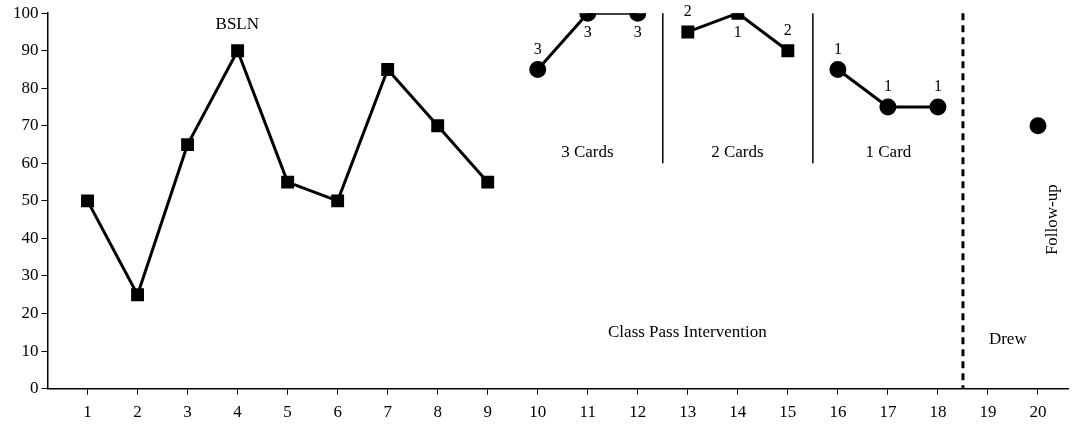  What do you see at coordinates (137, 412) in the screenshot?
I see `x-tick-label: 2` at bounding box center [137, 412].